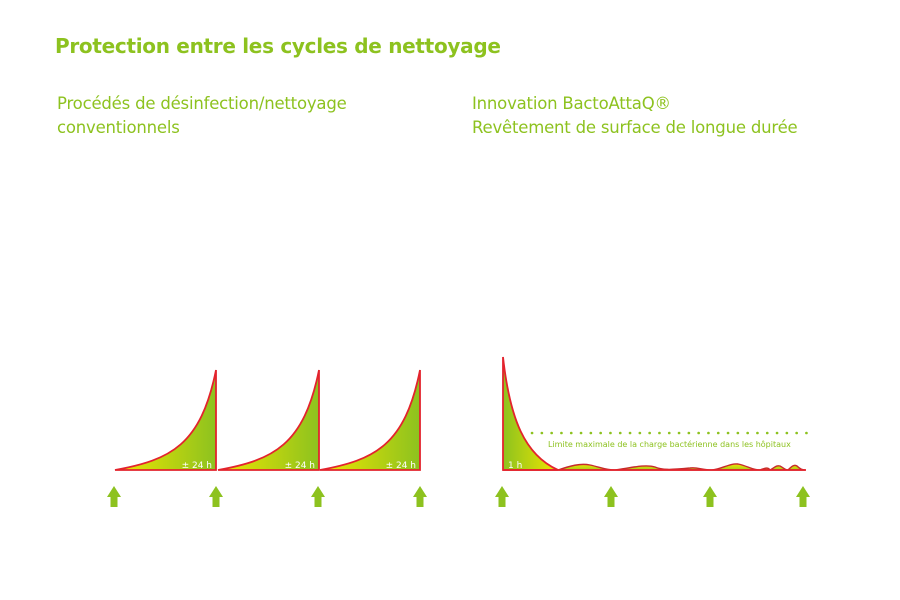 This screenshot has height=600, width=900. I want to click on cycle-growth-1: ± 24 h, so click(165, 420).